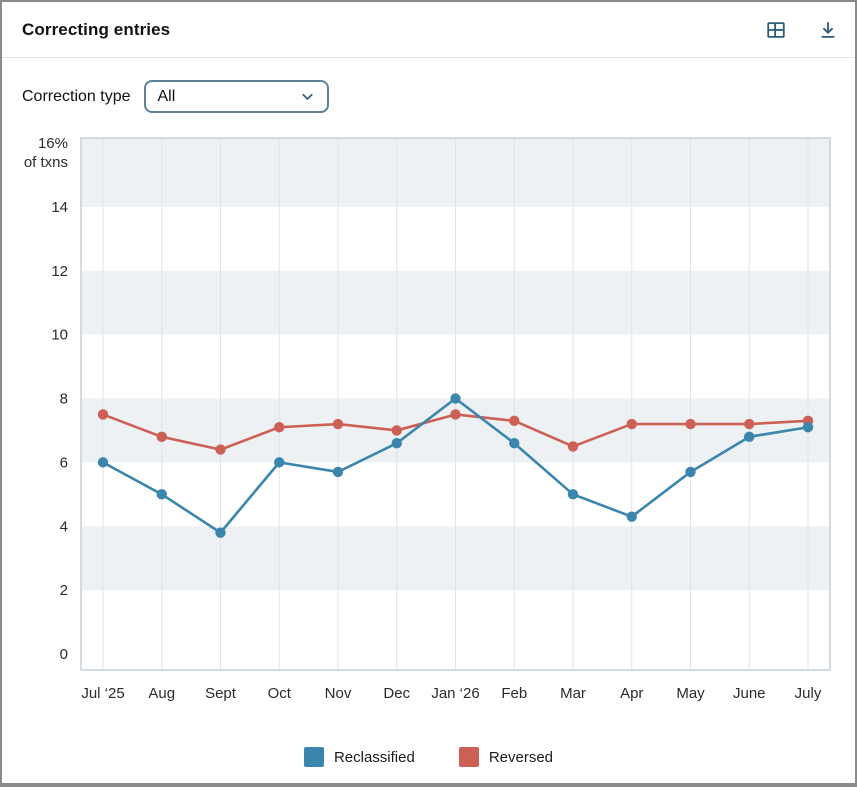 The height and width of the screenshot is (787, 857). I want to click on filter-row: Correction type All, so click(428, 96).